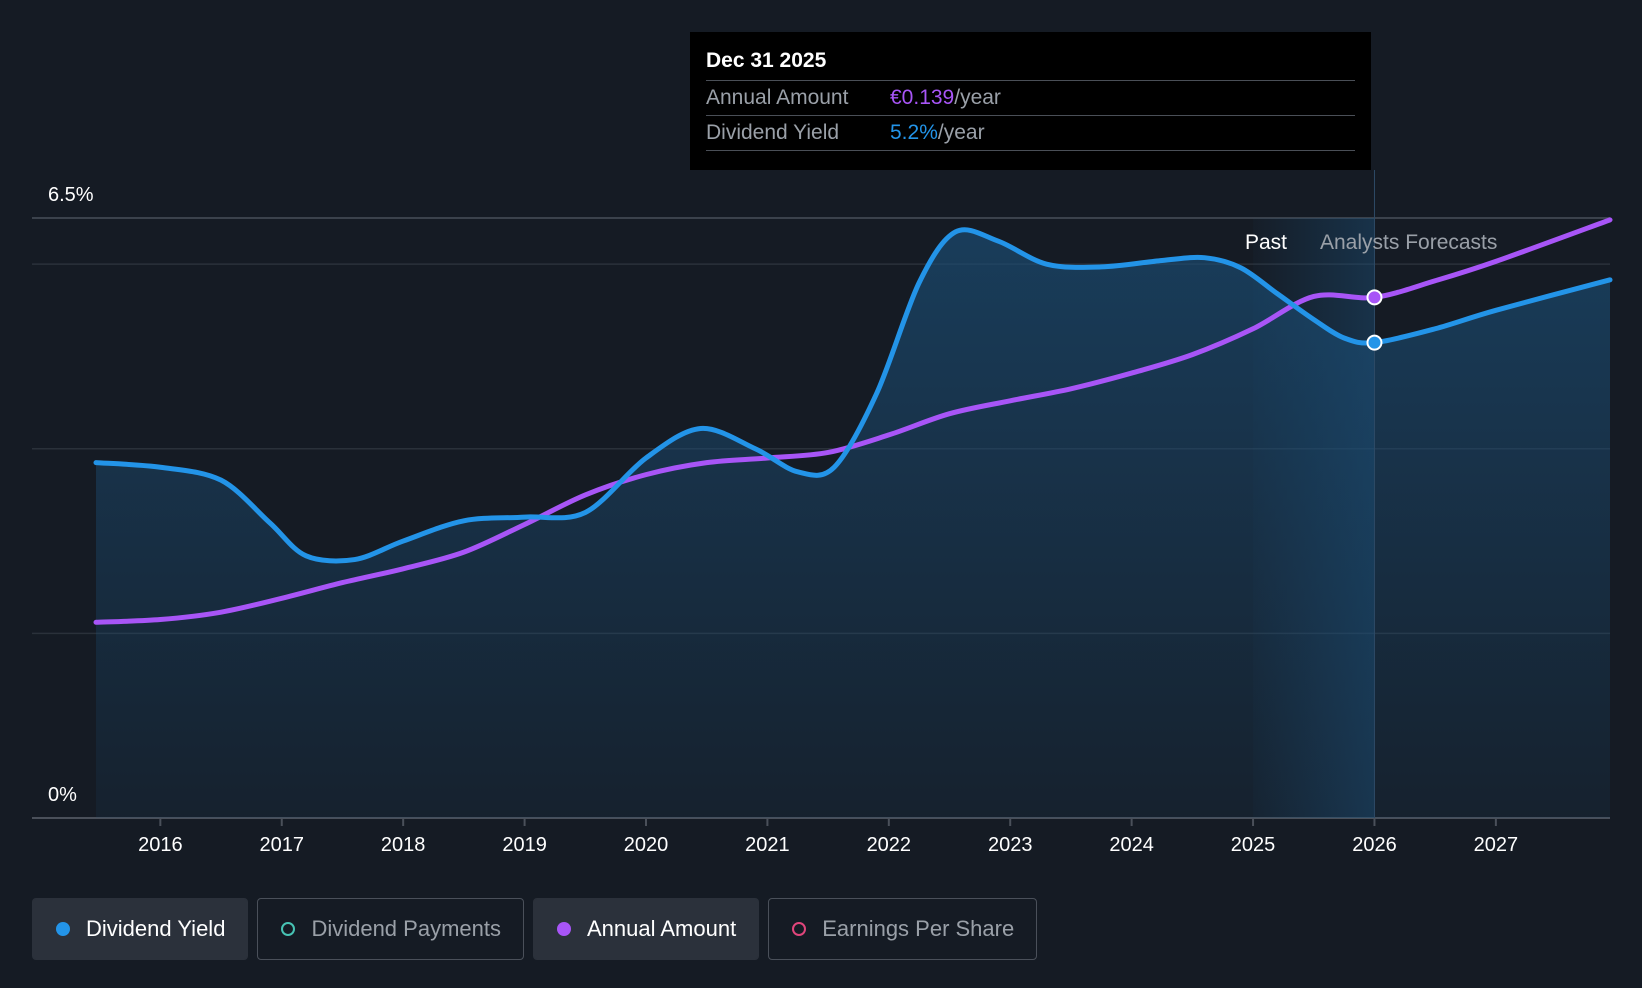  What do you see at coordinates (63, 929) in the screenshot?
I see `dividend-yield-dot-icon` at bounding box center [63, 929].